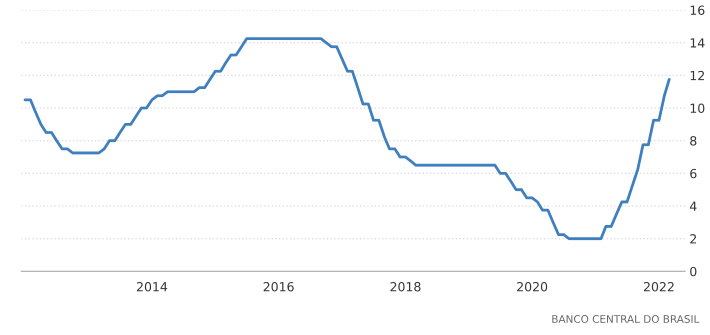  I want to click on y-tick-label: 8, so click(693, 141).